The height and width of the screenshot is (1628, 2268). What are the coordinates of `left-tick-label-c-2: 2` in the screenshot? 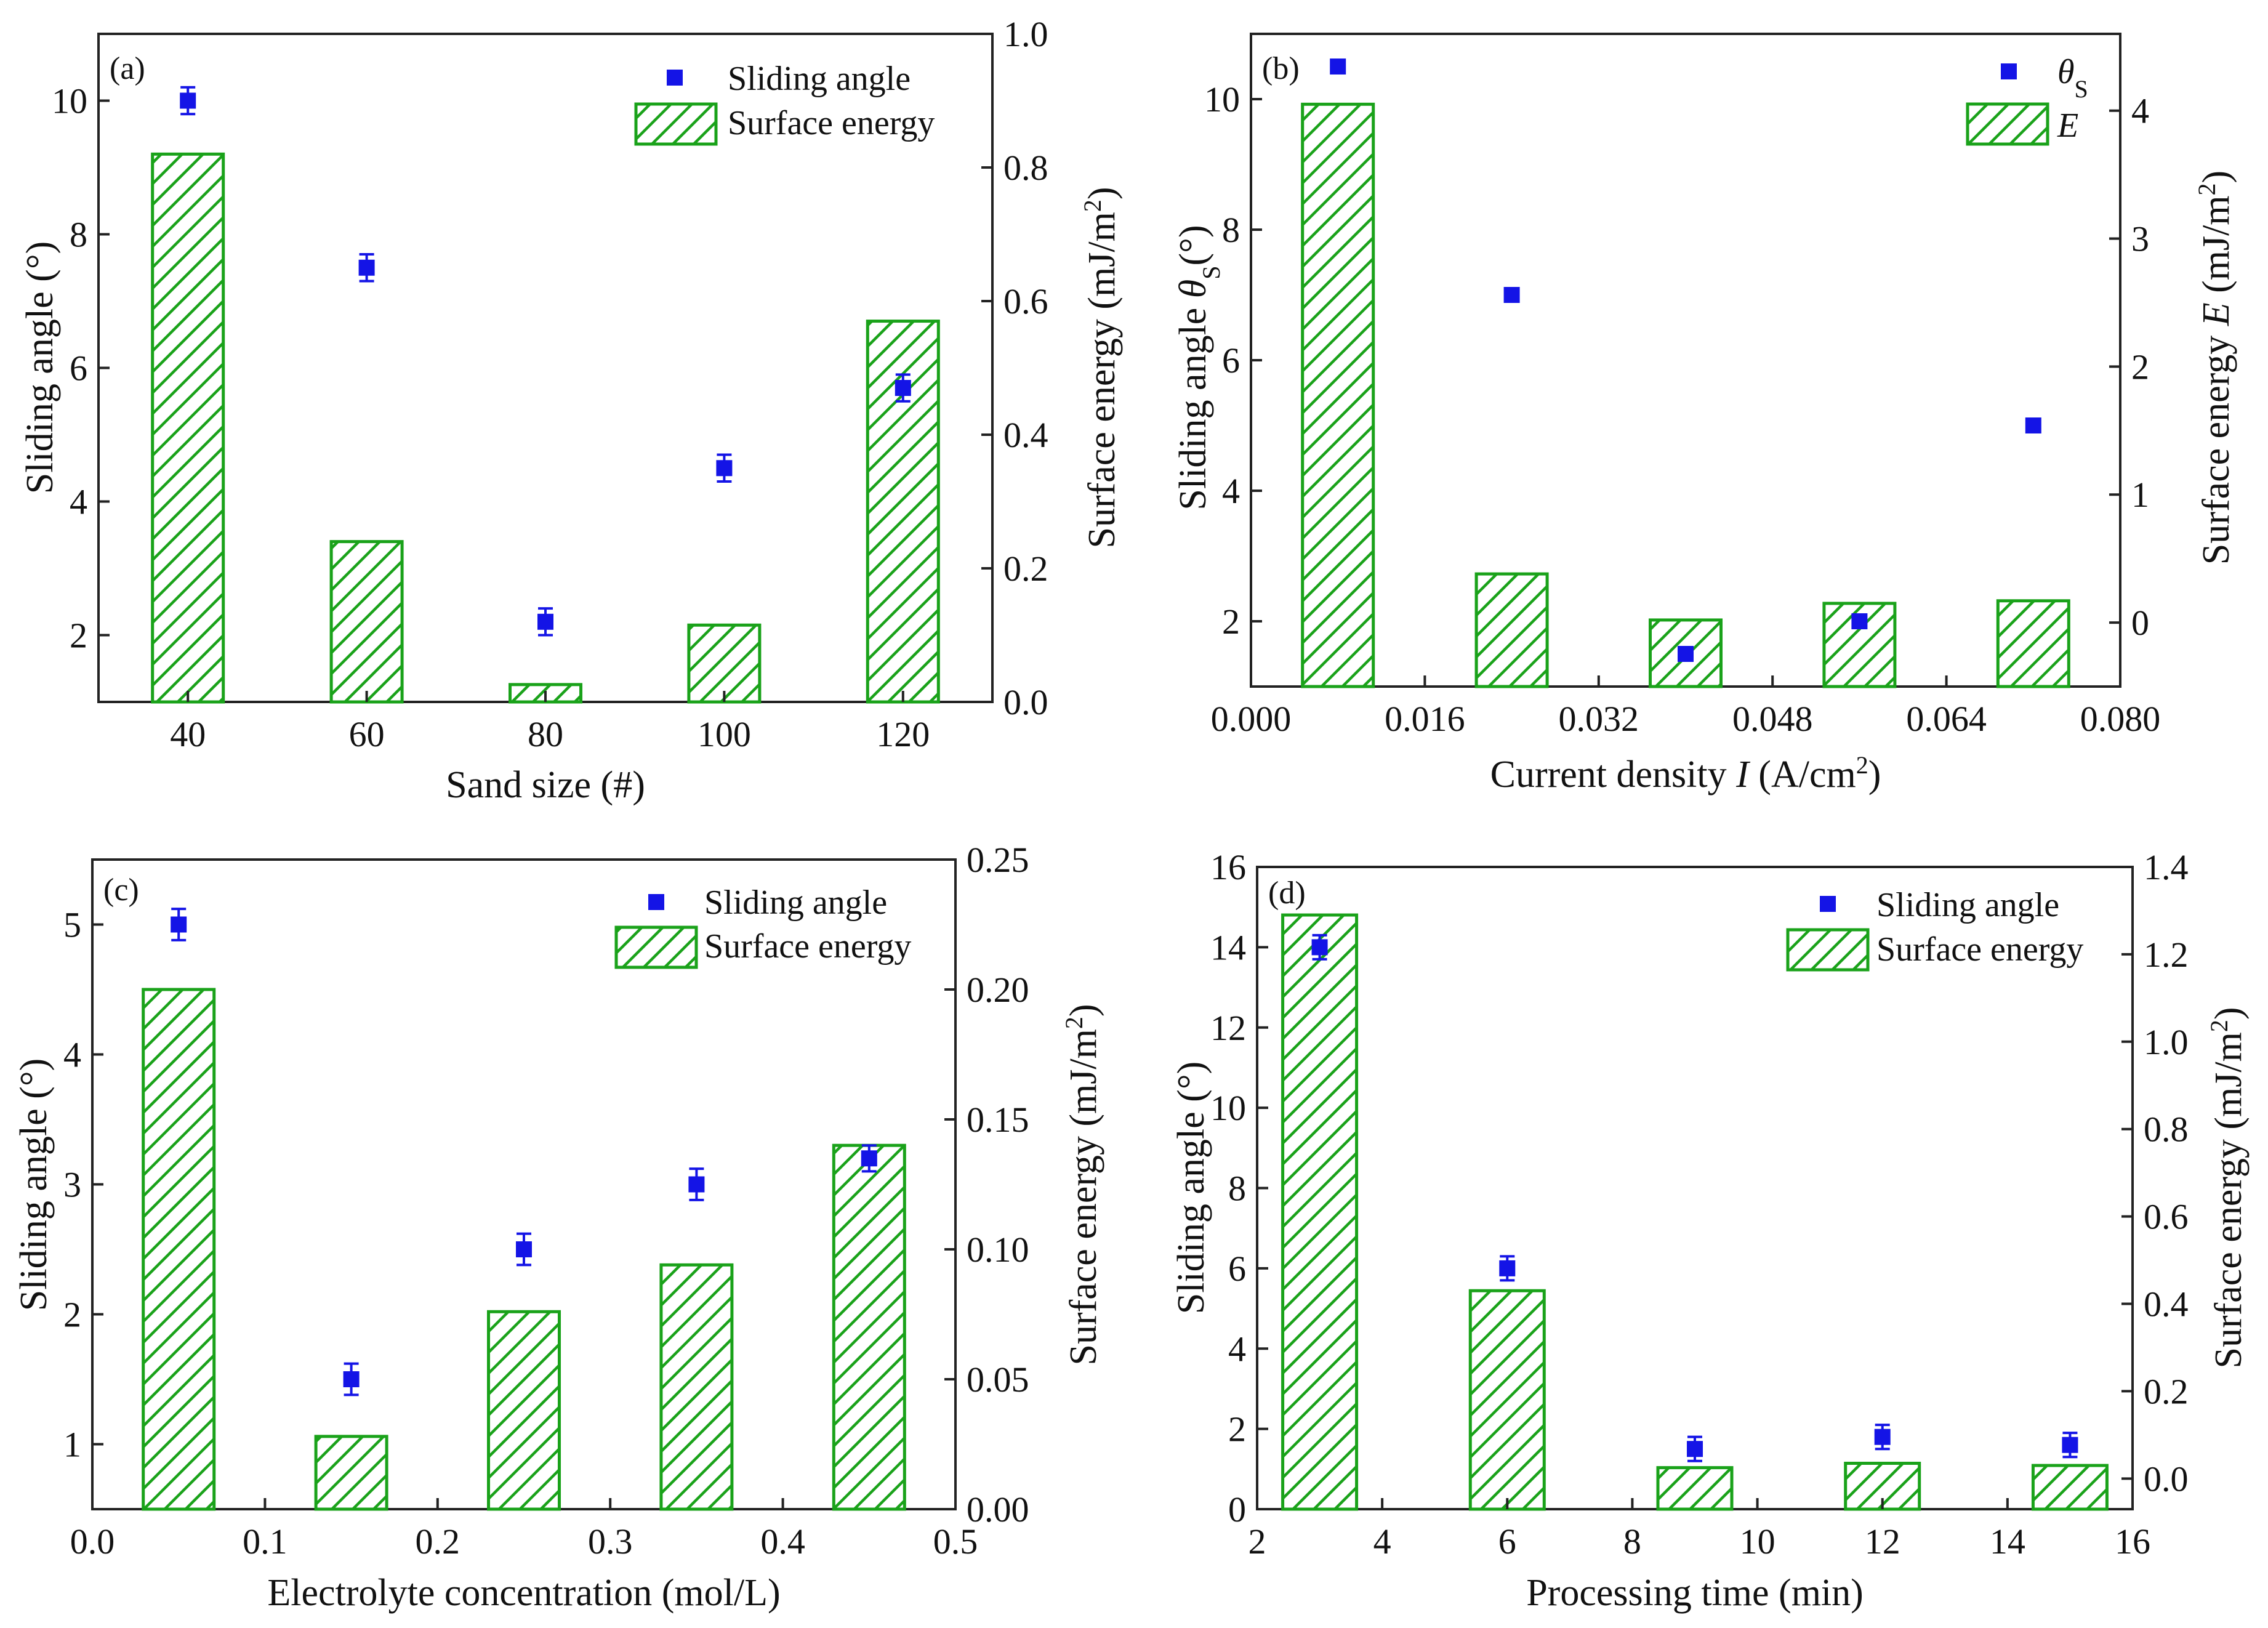 It's located at (72, 1315).